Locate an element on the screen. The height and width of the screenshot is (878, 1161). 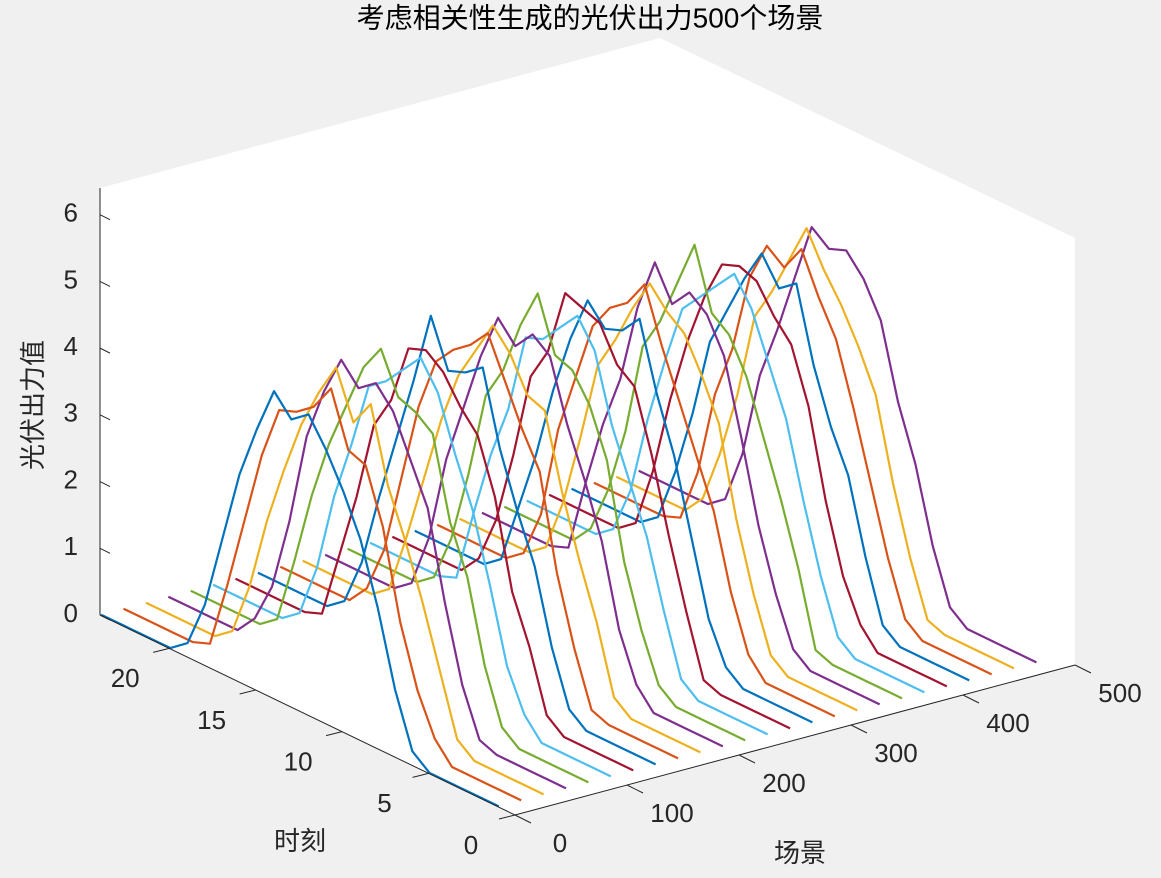
x-tick-label: 200 is located at coordinates (783, 783).